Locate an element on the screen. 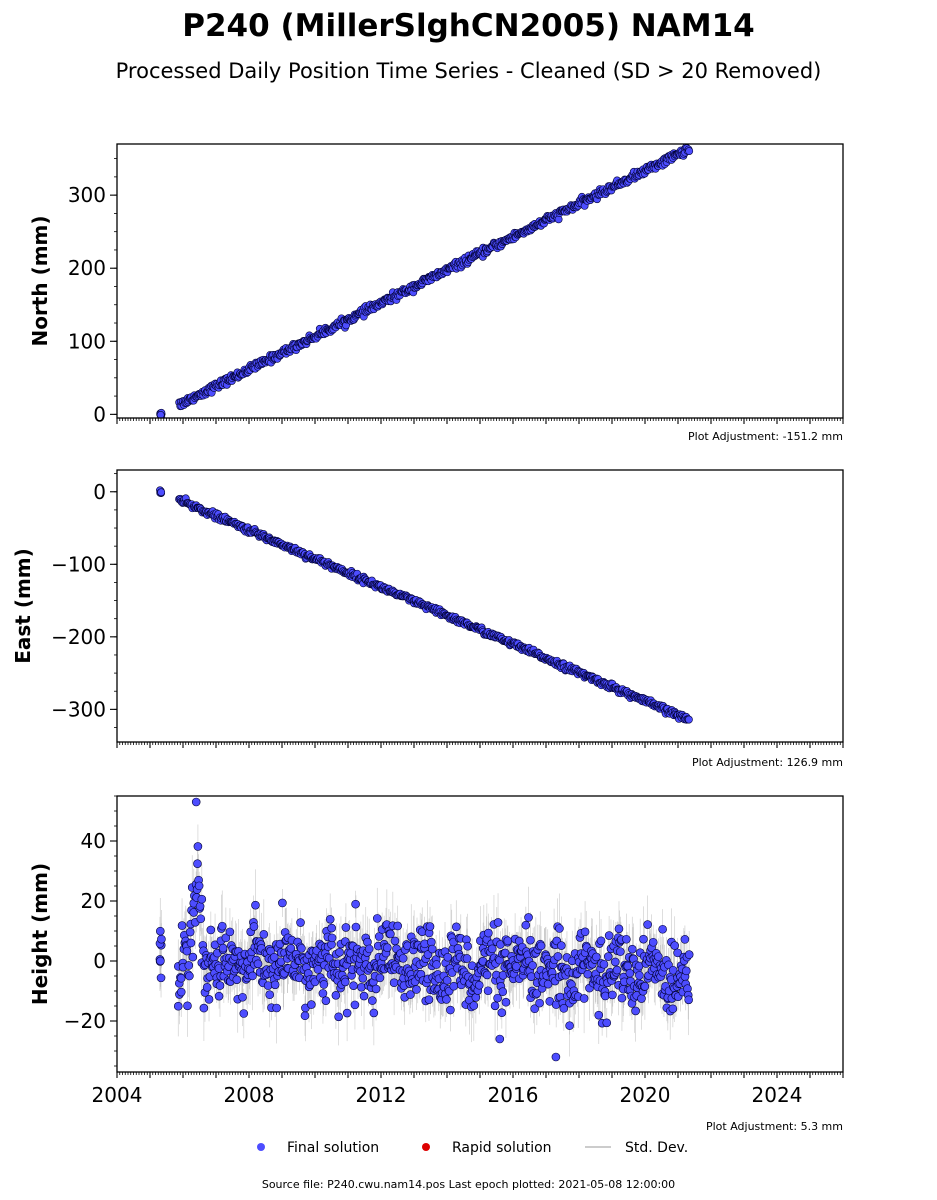 Image resolution: width=937 pixels, height=1200 pixels. y-tick-label: 40 is located at coordinates (93, 841).